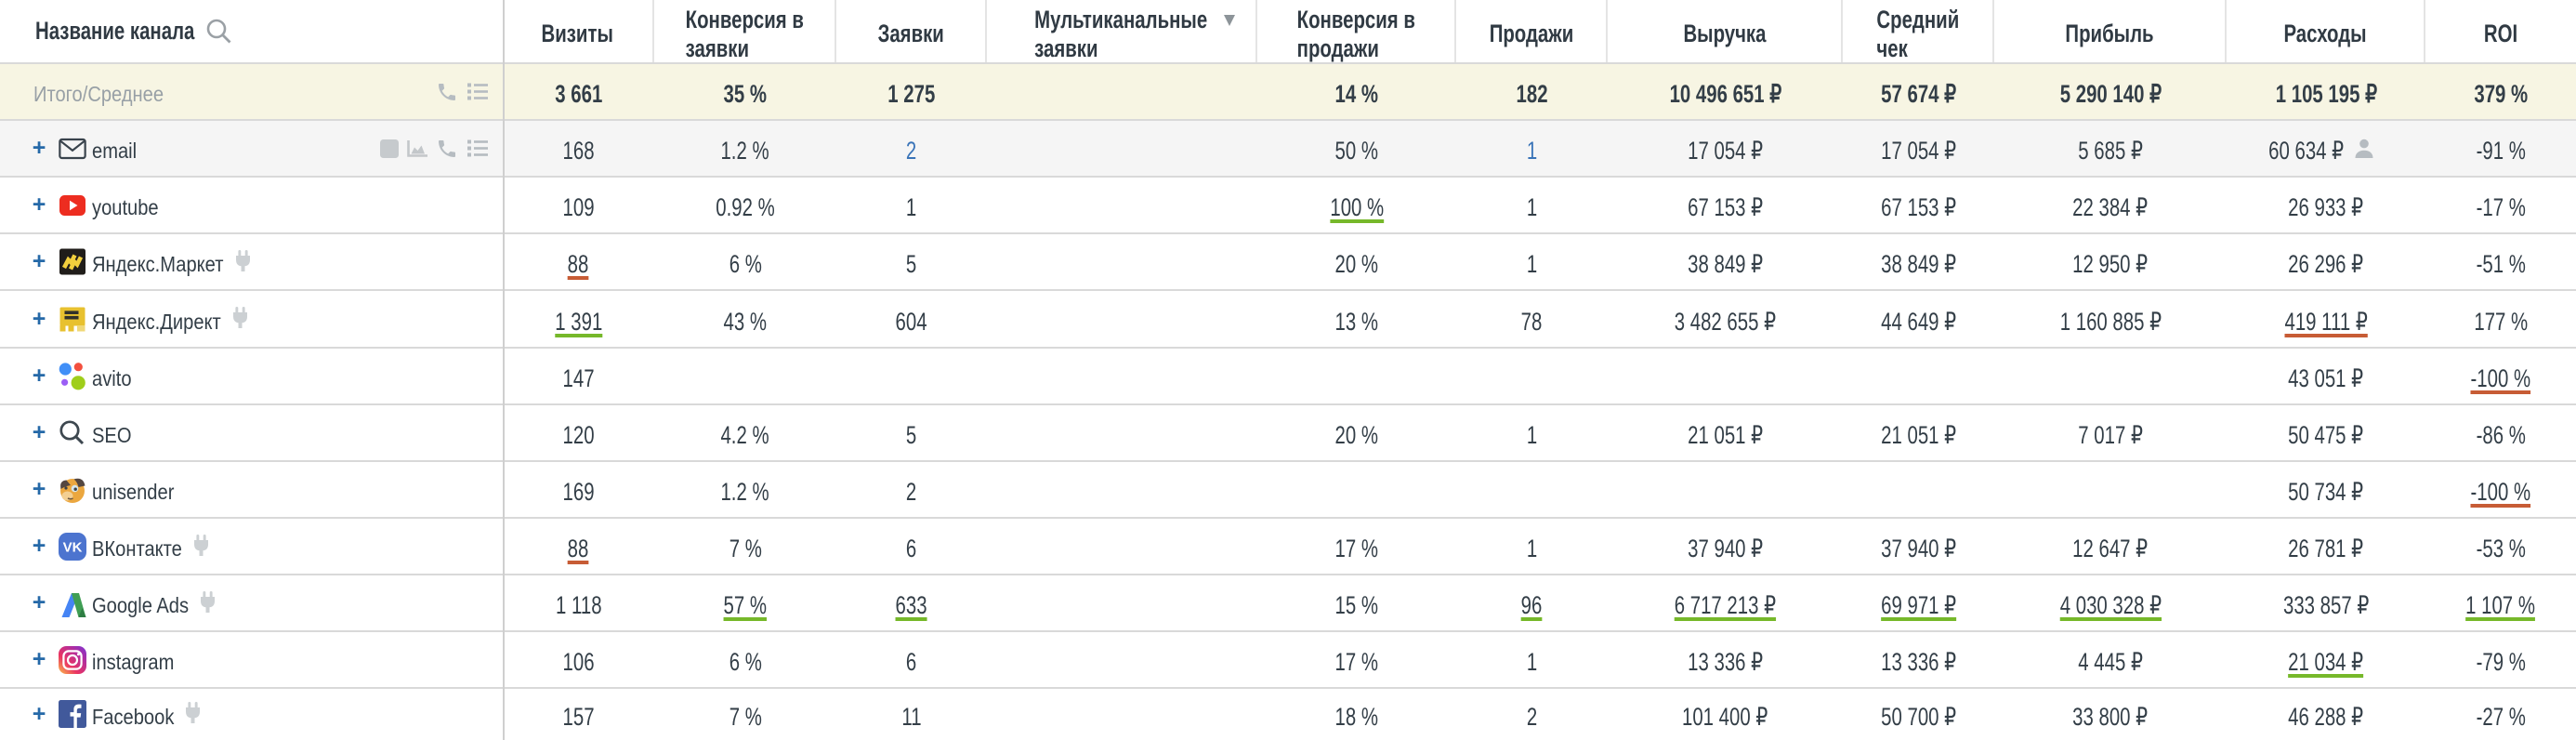 This screenshot has height=740, width=2576. Describe the element at coordinates (73, 547) in the screenshot. I see `svg-text: VK` at that location.